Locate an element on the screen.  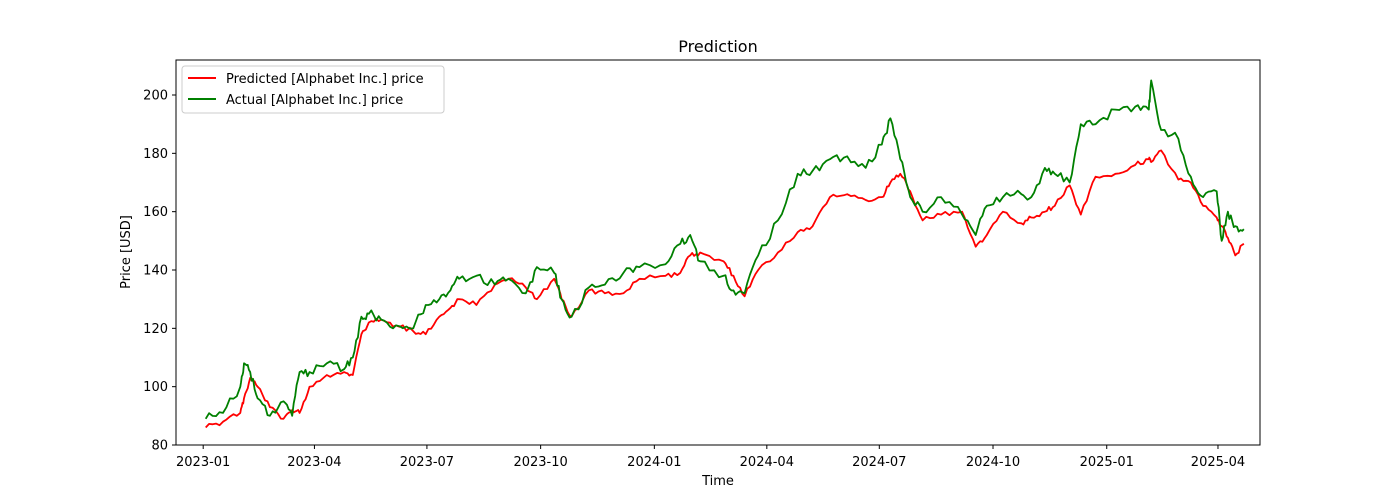
y-tick-label: 120 is located at coordinates (155, 329).